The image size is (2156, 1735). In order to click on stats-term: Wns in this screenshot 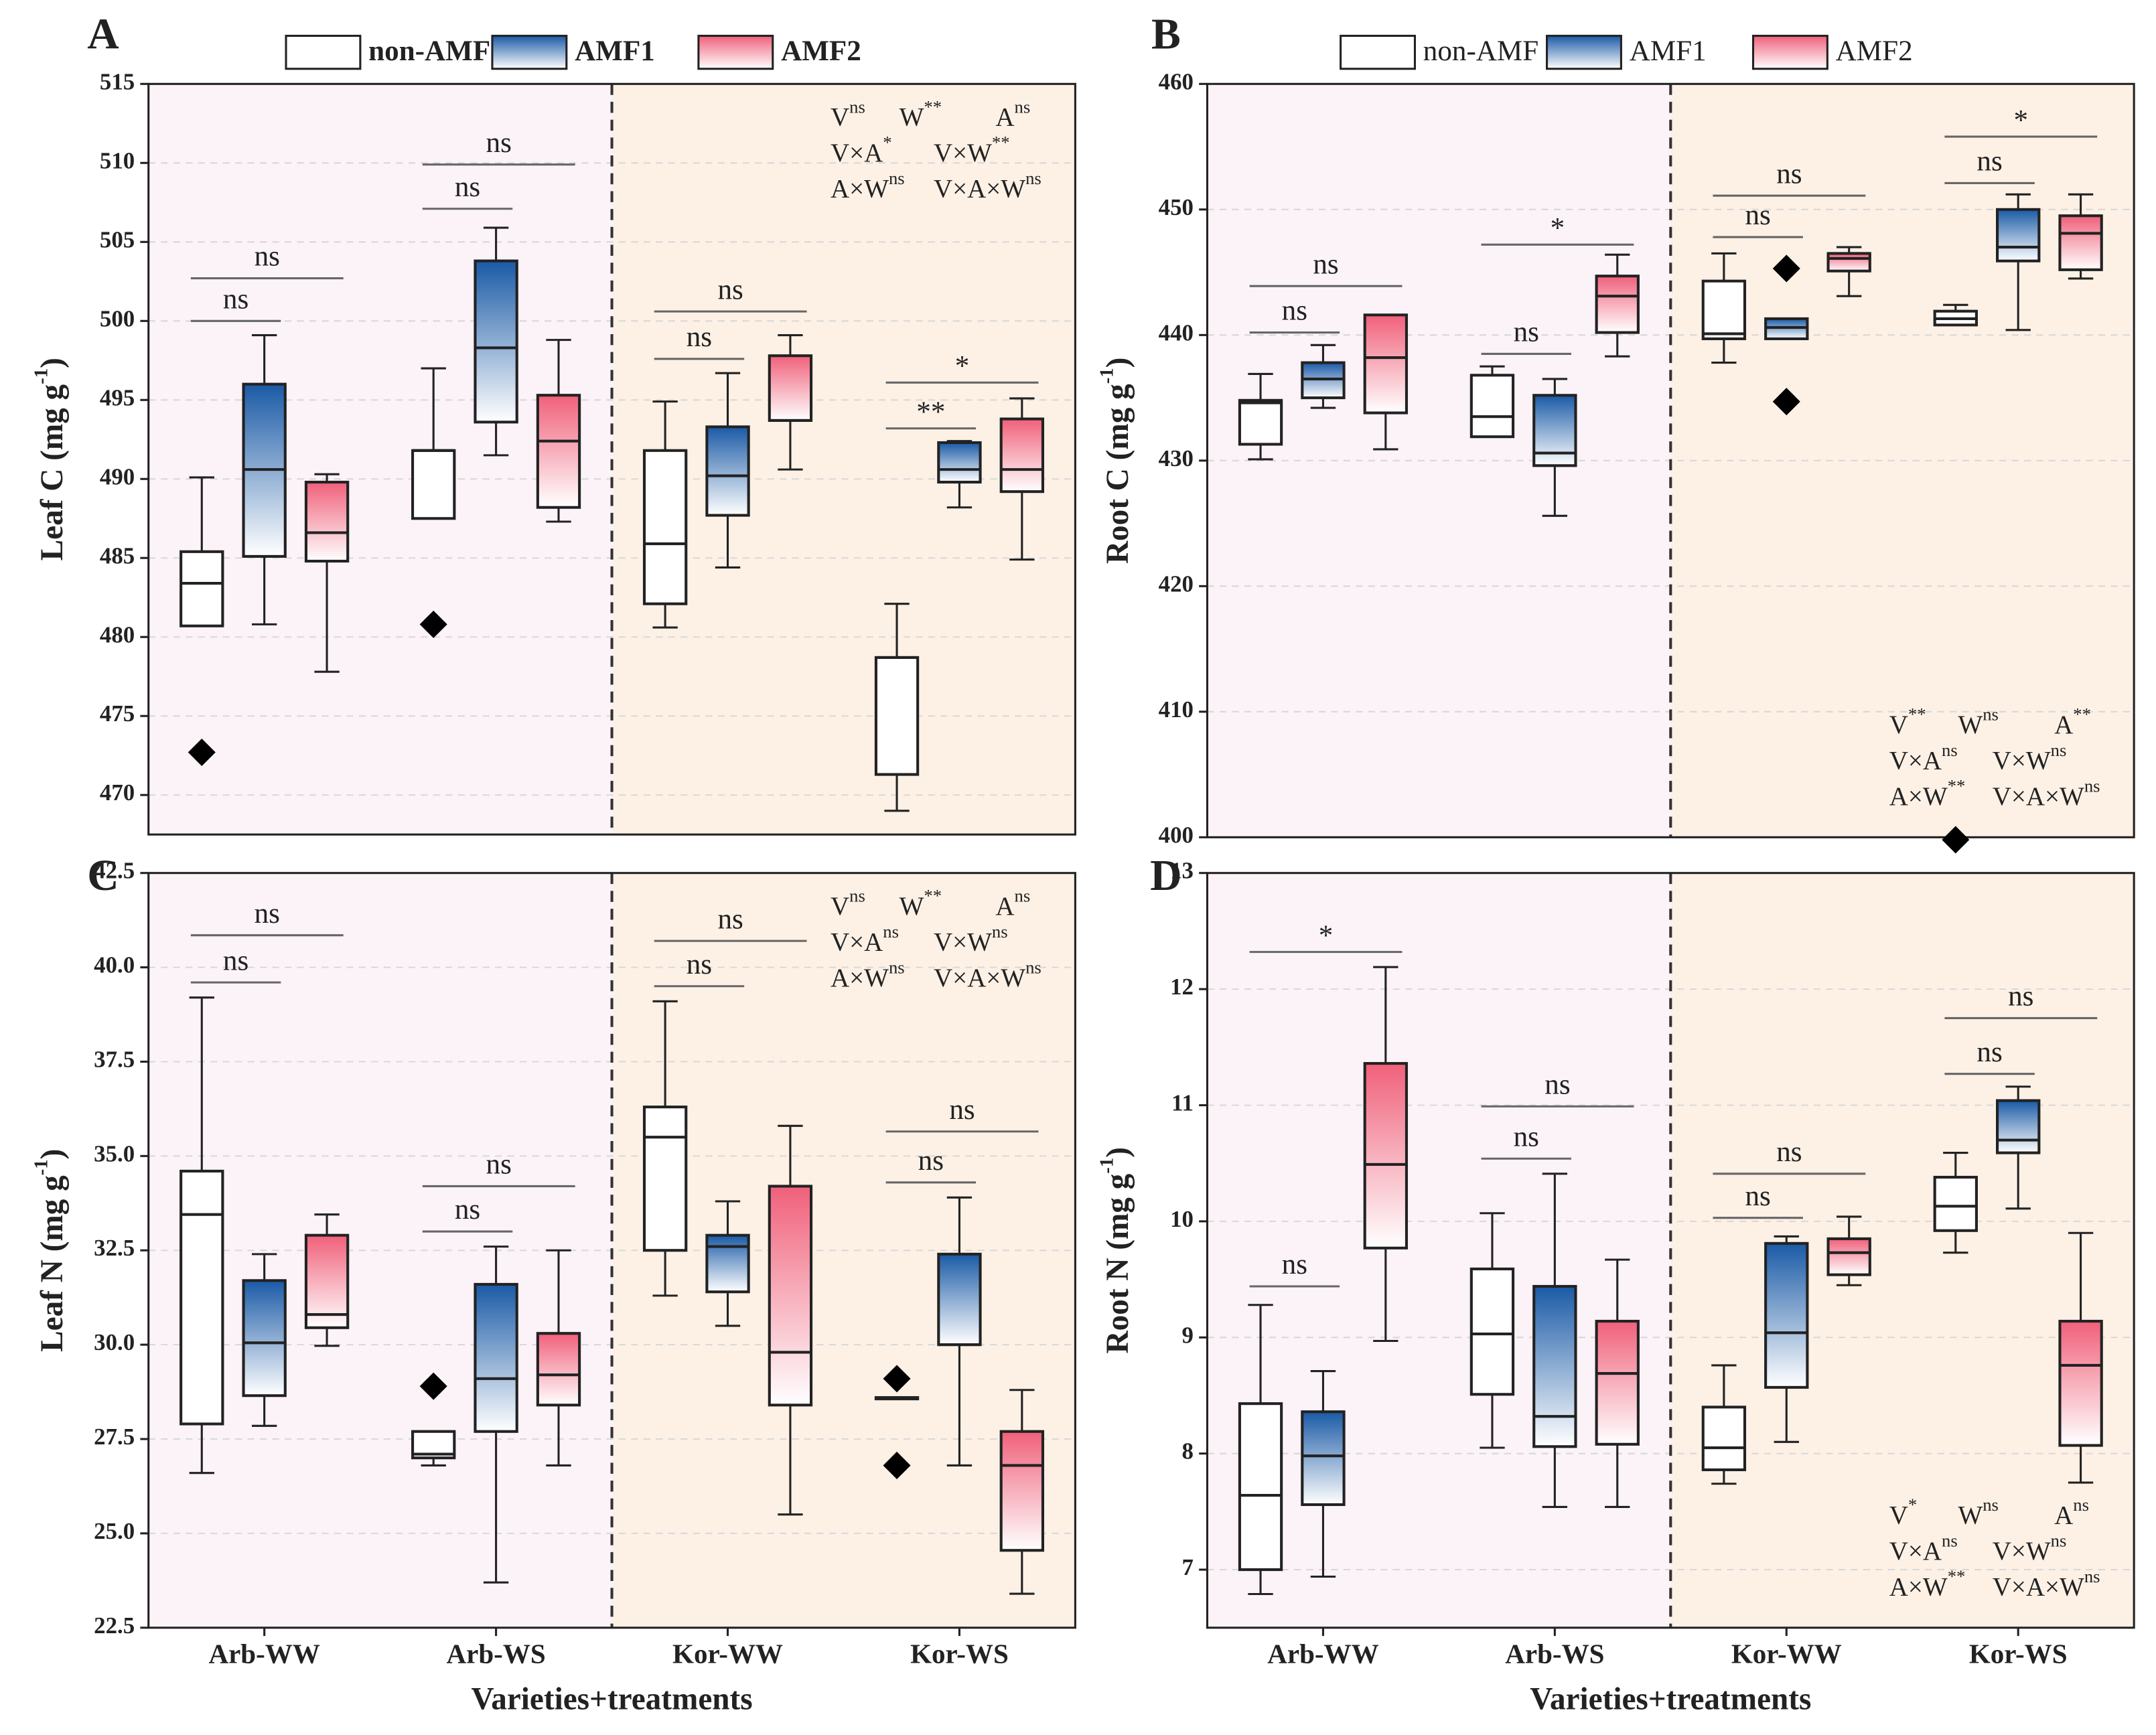, I will do `click(1978, 722)`.